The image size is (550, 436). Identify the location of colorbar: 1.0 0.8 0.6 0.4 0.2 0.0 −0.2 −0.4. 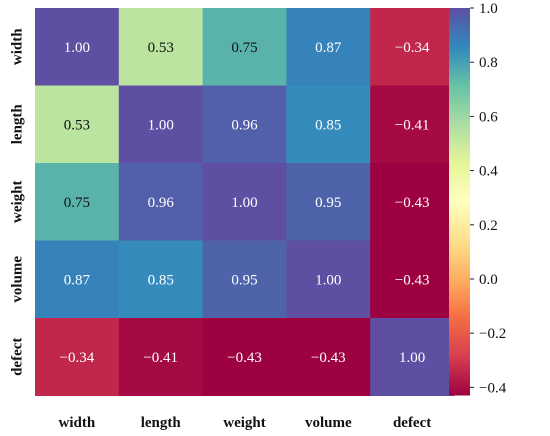
(478, 198).